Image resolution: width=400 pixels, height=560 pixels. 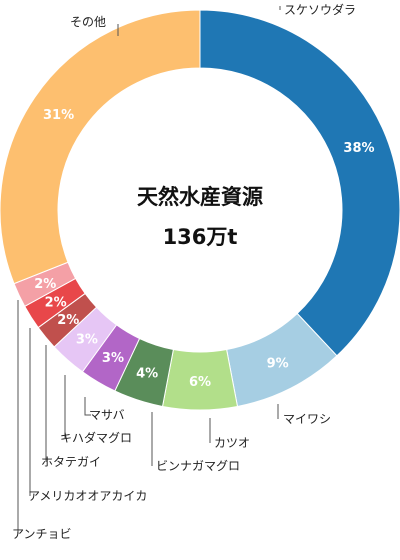 I want to click on category-label: アメリカオオアカイカ, so click(x=87, y=496).